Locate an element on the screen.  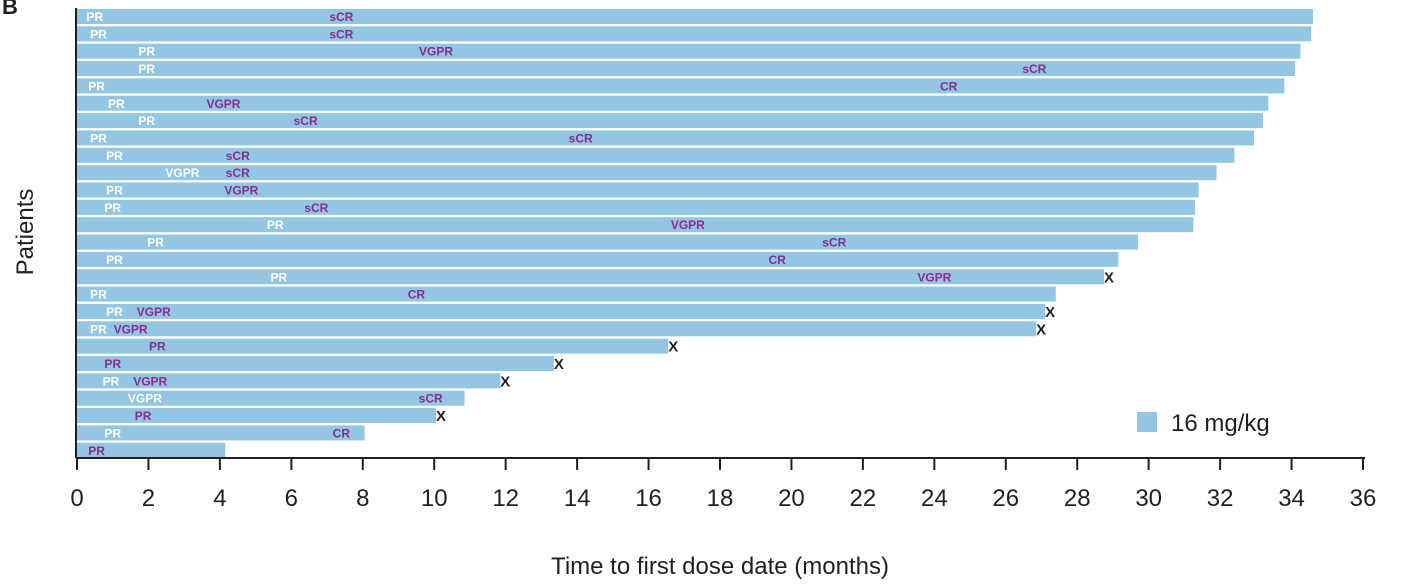
x-ticks: 0 2 4 6 8 10 12 14 16 18 20 22 24 26 28 30 32 34 36 is located at coordinates (723, 485).